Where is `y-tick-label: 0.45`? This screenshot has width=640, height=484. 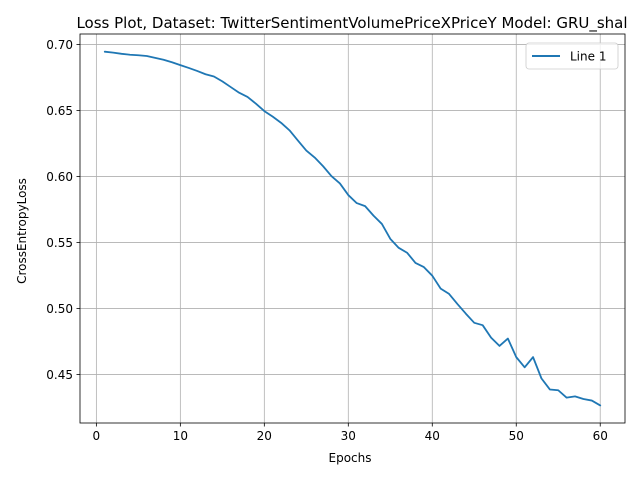
y-tick-label: 0.45 is located at coordinates (59, 375).